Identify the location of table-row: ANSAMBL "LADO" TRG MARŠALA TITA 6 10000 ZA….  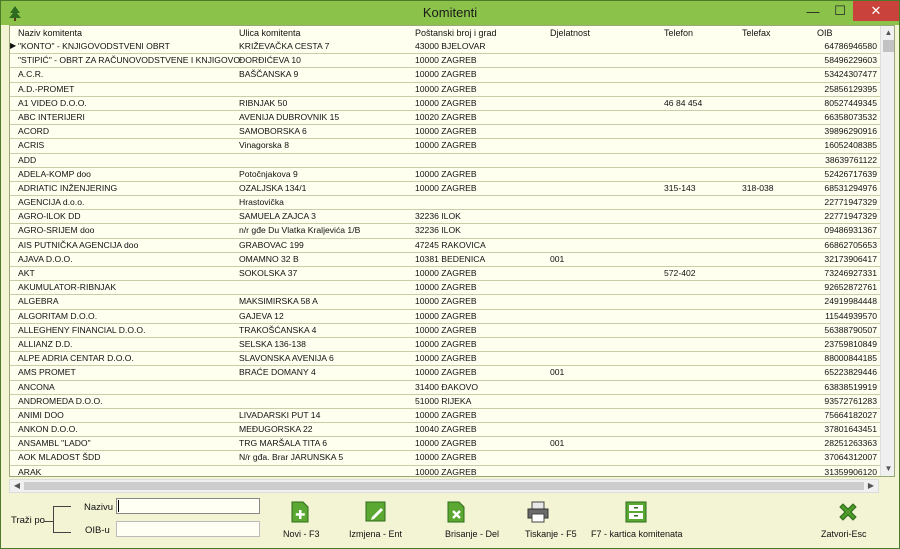
(445, 444).